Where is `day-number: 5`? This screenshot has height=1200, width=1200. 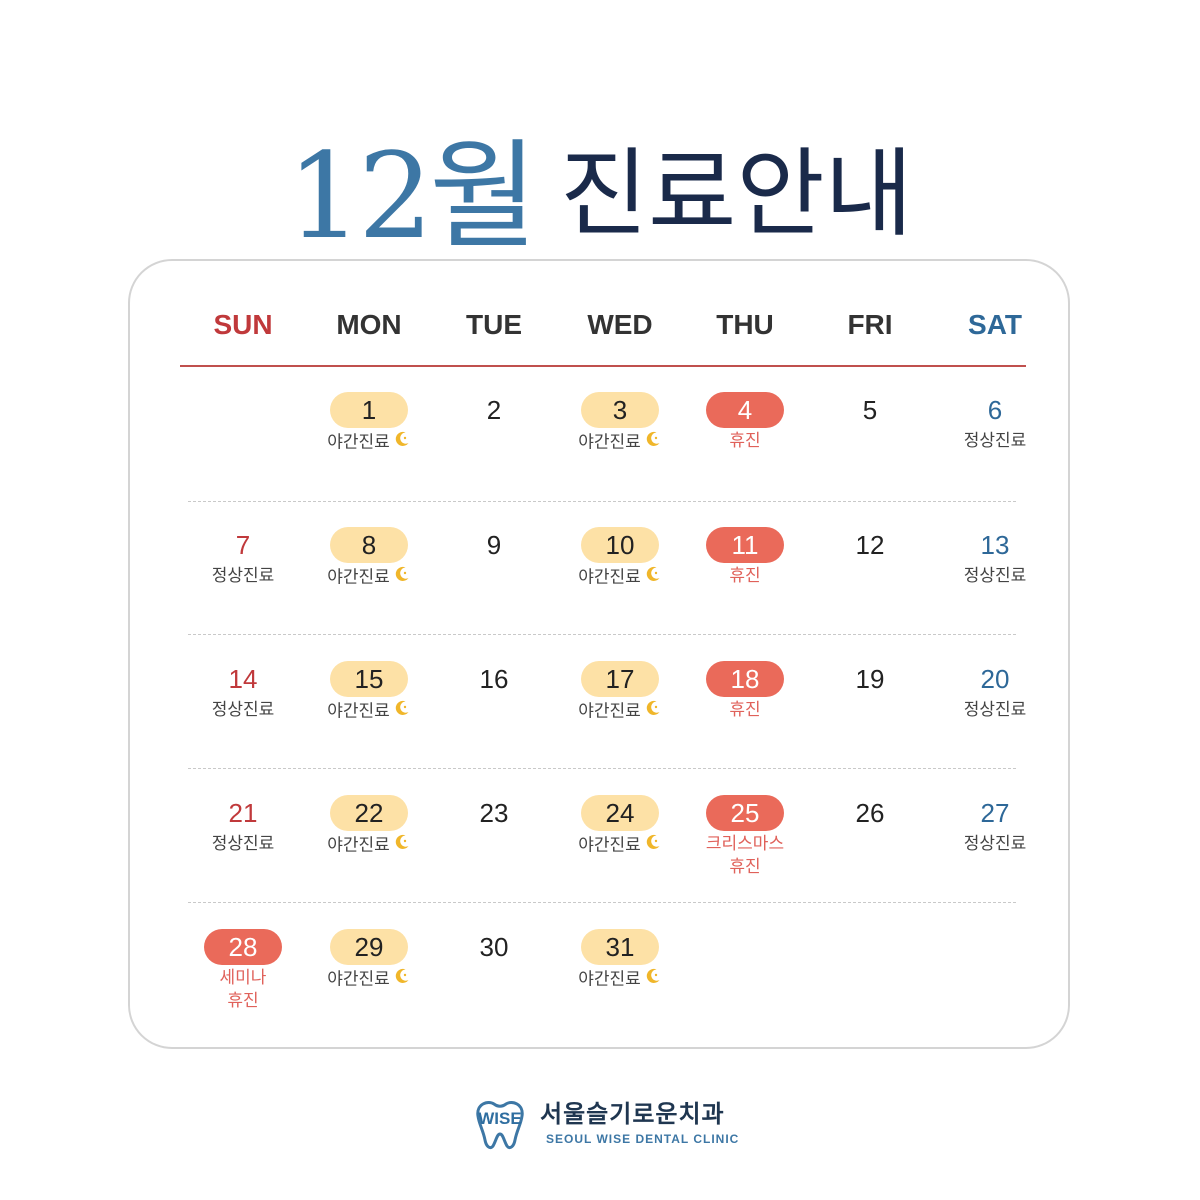
day-number: 5 is located at coordinates (870, 410).